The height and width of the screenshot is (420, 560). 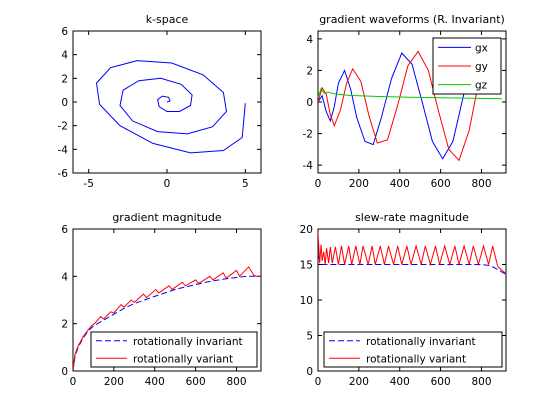 I want to click on x-tick-label: -5, so click(x=88, y=184).